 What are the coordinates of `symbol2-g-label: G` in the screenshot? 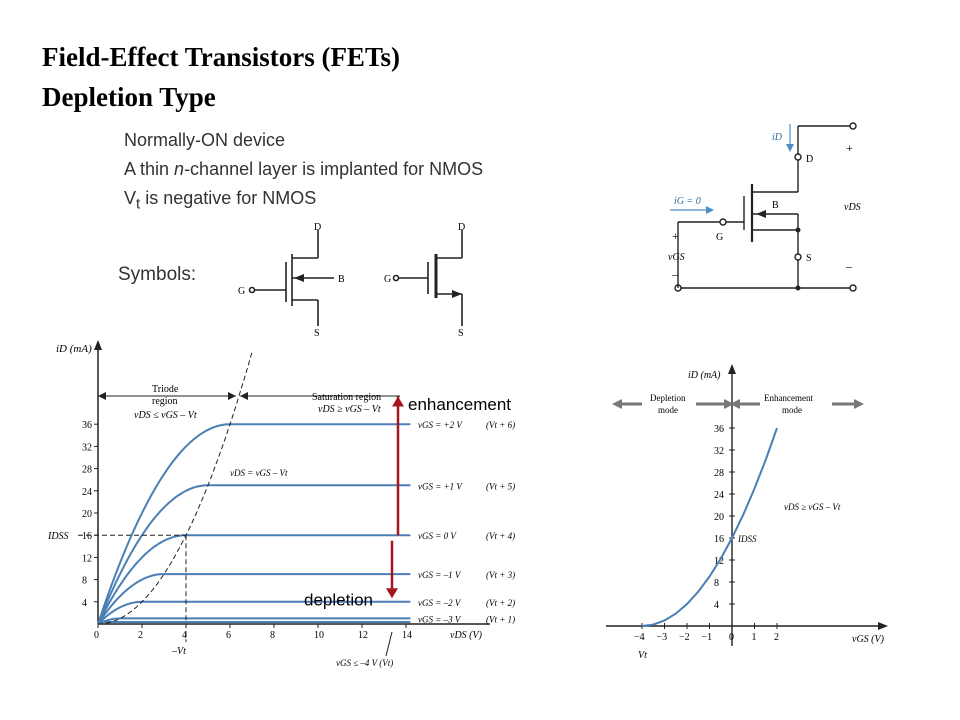 It's located at (387, 279).